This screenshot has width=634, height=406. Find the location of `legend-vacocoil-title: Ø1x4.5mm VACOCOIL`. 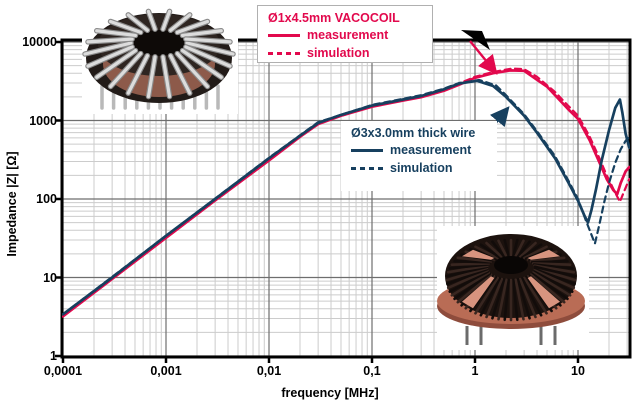

legend-vacocoil-title: Ø1x4.5mm VACOCOIL is located at coordinates (334, 18).